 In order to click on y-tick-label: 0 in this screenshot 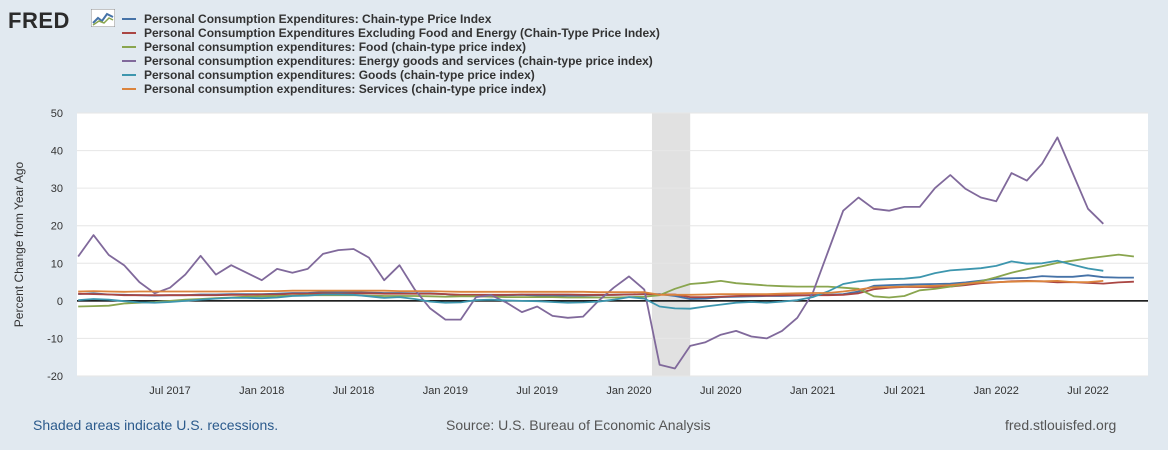, I will do `click(60, 302)`.